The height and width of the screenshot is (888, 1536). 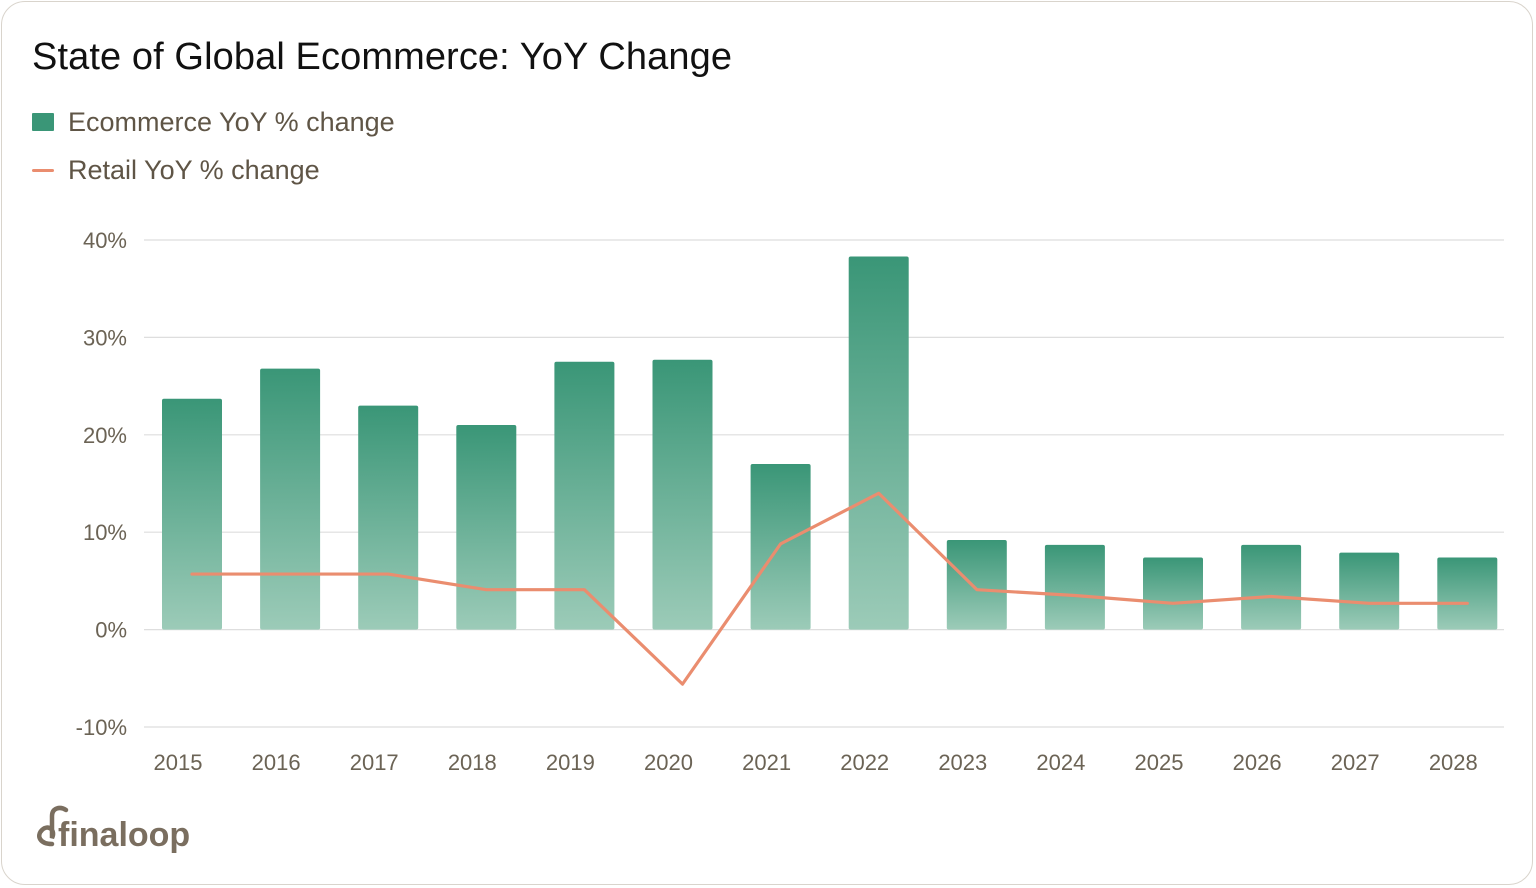 I want to click on point-retail-2024, so click(x=1075, y=595).